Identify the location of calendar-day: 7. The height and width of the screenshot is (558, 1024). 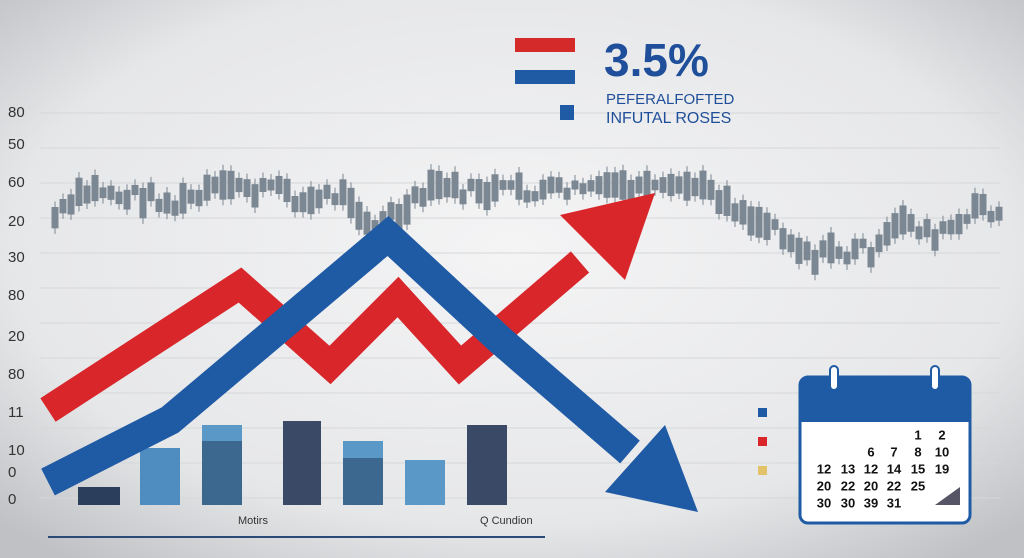
(893, 451).